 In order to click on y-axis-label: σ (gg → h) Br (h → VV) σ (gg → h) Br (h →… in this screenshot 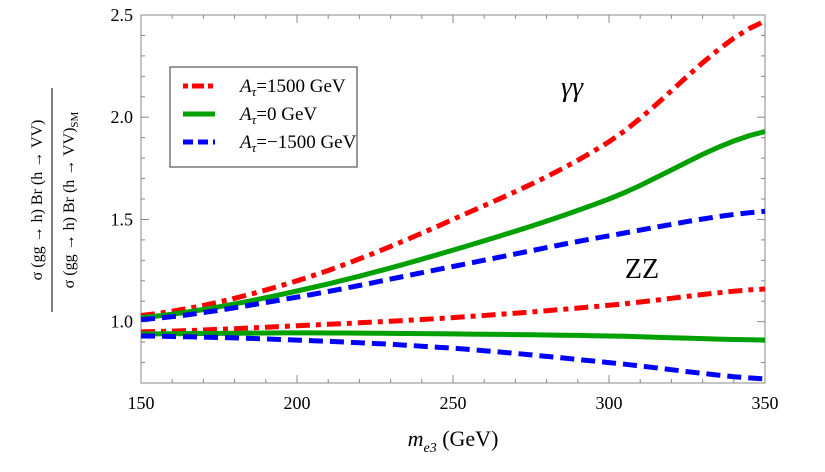, I will do `click(55, 200)`.